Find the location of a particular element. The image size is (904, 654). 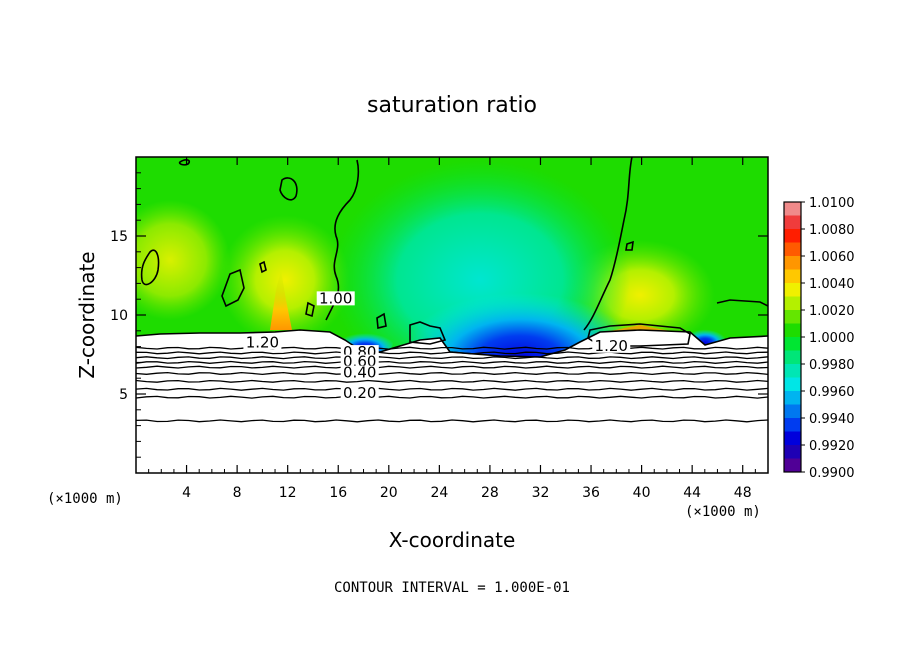

x-axis-label: X-coordinate is located at coordinates (452, 540).